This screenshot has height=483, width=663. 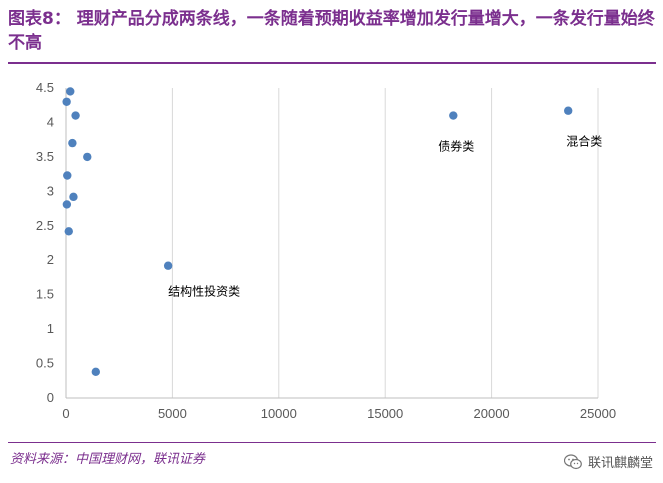 What do you see at coordinates (45, 225) in the screenshot?
I see `y-tick-label: 2.5` at bounding box center [45, 225].